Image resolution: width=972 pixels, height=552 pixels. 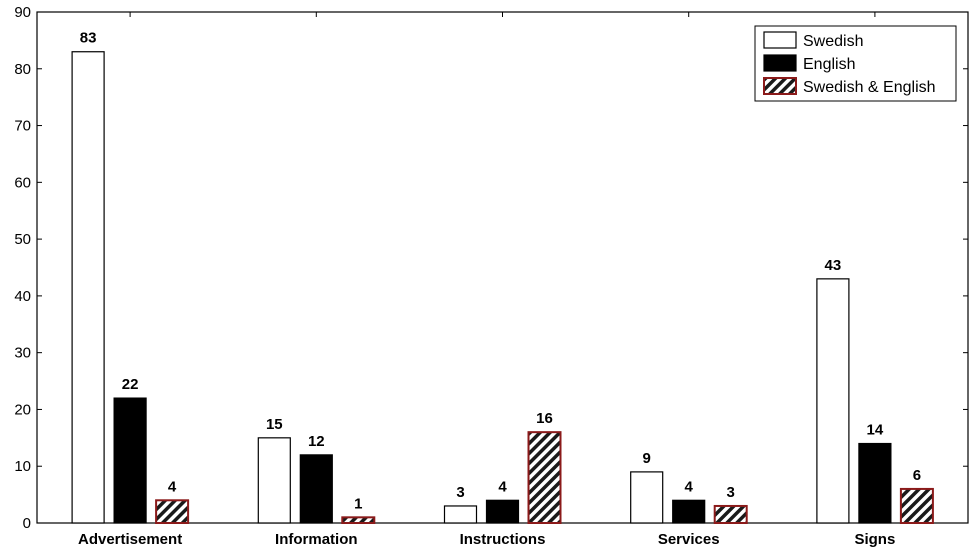 I want to click on x-tick-label: Information, so click(x=316, y=539).